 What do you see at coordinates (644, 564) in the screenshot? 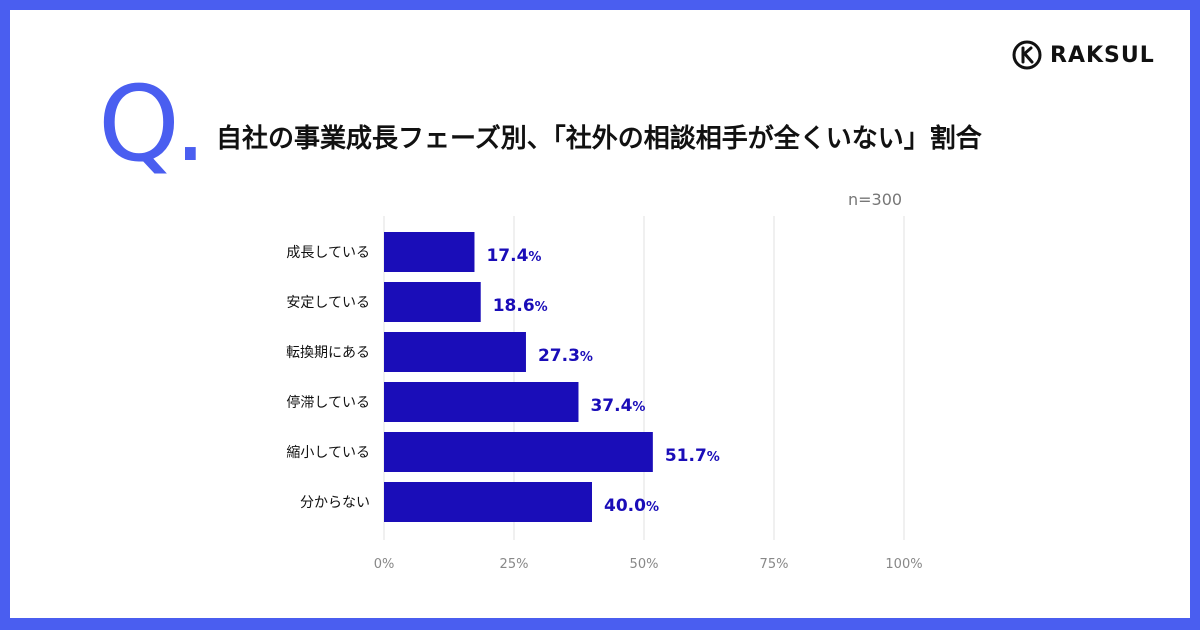
I see `x-tick-label: 50%` at bounding box center [644, 564].